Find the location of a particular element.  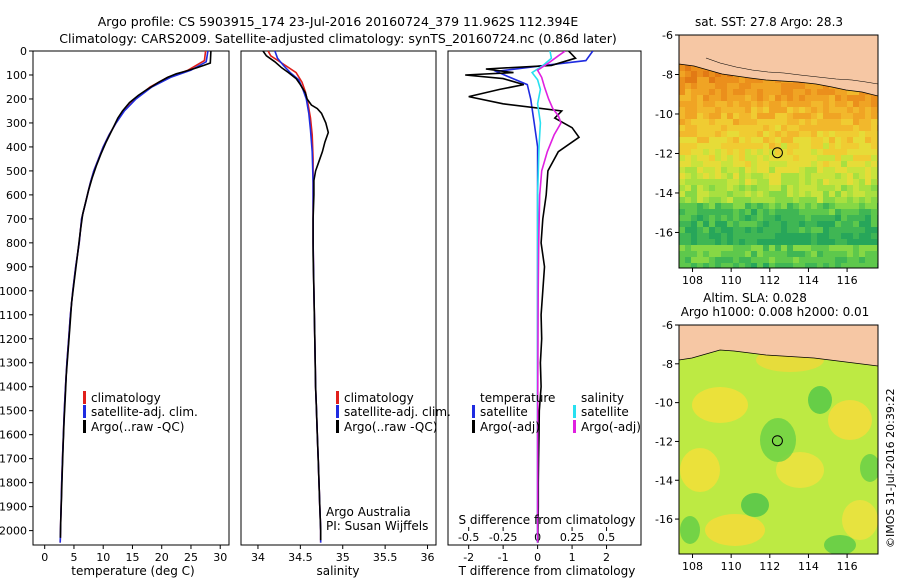

map-x-tick-label: 110 is located at coordinates (731, 280).